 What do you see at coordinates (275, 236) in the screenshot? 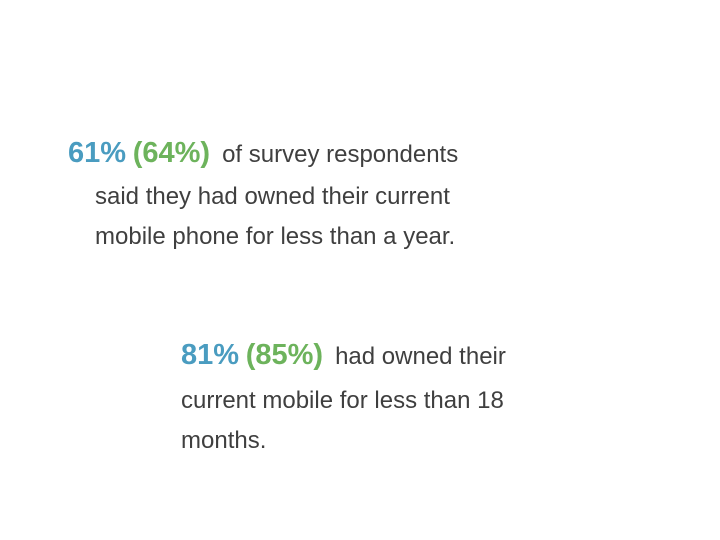
I see `stat-text: mobile phone for less than a year.` at bounding box center [275, 236].